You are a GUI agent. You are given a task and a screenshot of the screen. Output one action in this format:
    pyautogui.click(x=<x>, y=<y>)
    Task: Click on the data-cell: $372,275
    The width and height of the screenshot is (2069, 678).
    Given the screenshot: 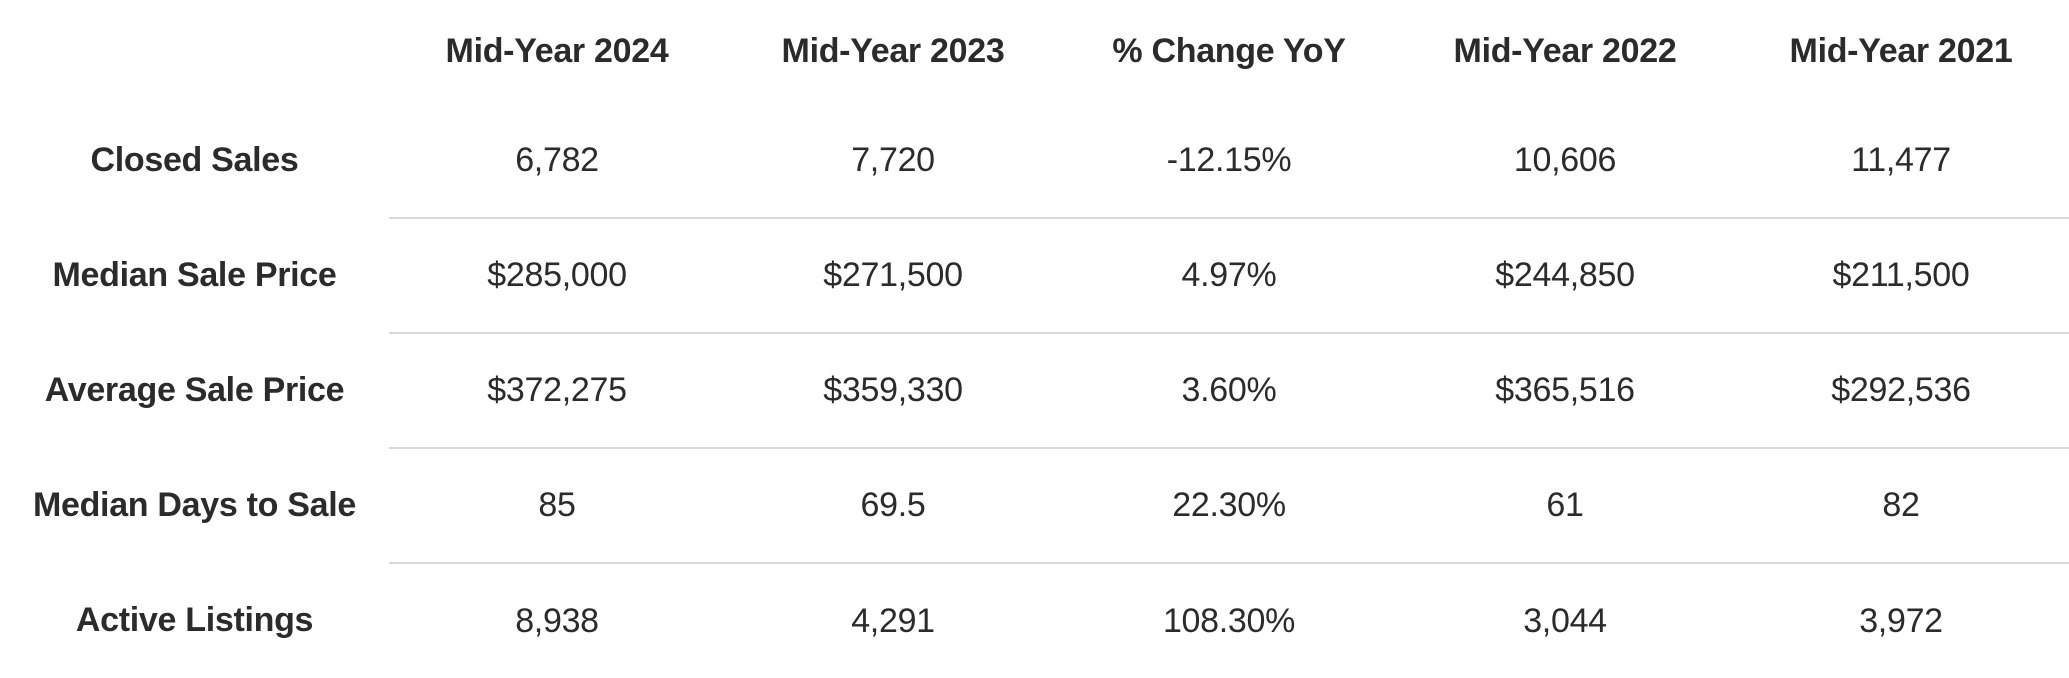 What is the action you would take?
    pyautogui.click(x=557, y=391)
    